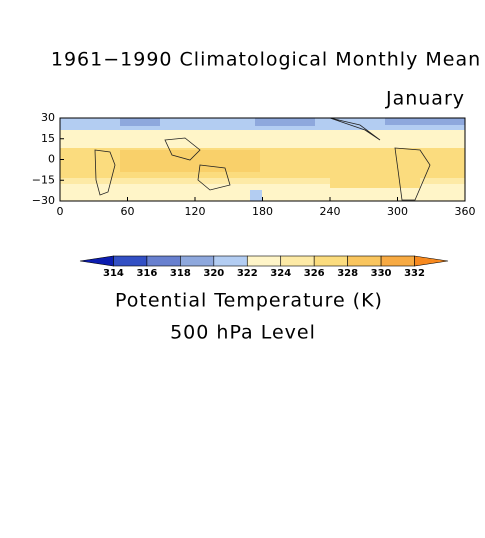 Image resolution: width=485 pixels, height=538 pixels. Describe the element at coordinates (330, 211) in the screenshot. I see `x-tick-label: 240` at that location.